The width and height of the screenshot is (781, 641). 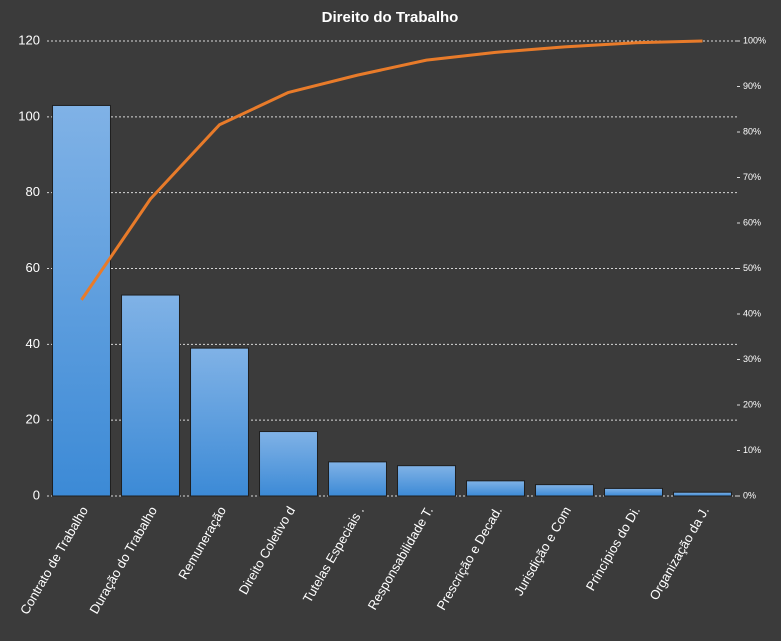 I want to click on x-tick-label: Contrato de Trabalho, so click(x=54, y=560).